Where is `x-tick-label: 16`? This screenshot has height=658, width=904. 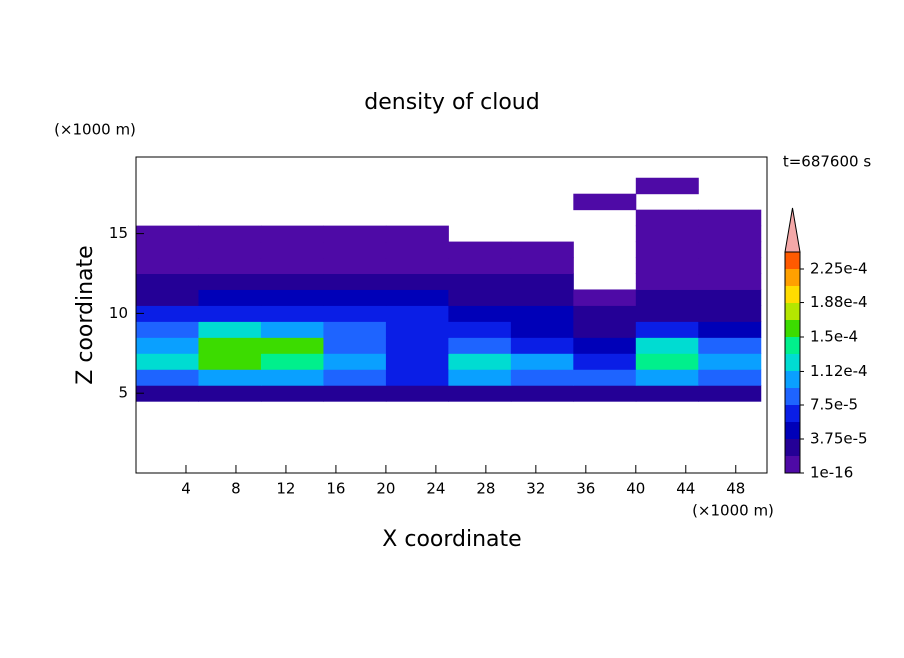
x-tick-label: 16 is located at coordinates (335, 489).